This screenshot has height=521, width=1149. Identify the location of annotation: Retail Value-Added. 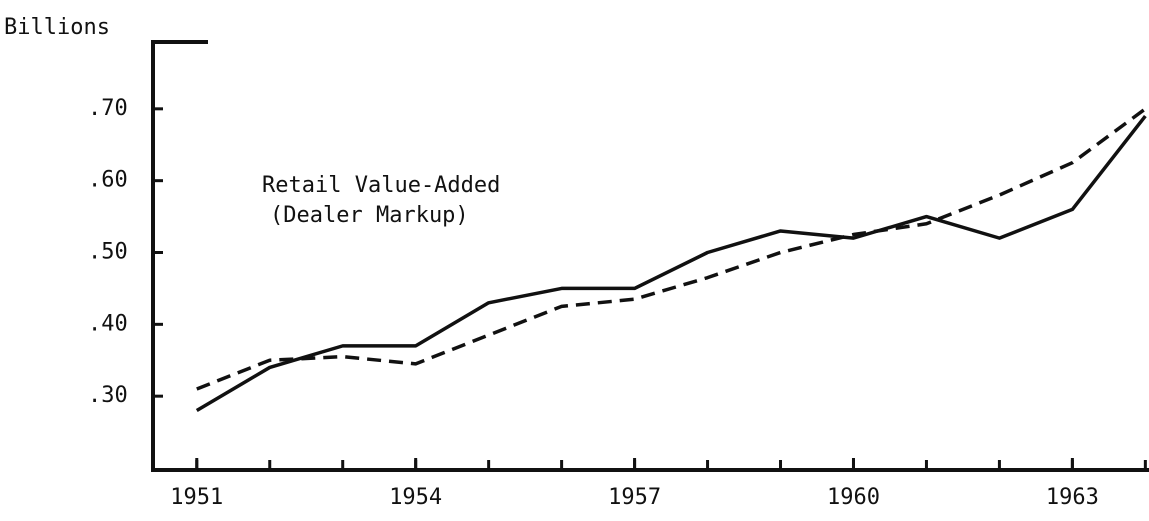
(381, 185).